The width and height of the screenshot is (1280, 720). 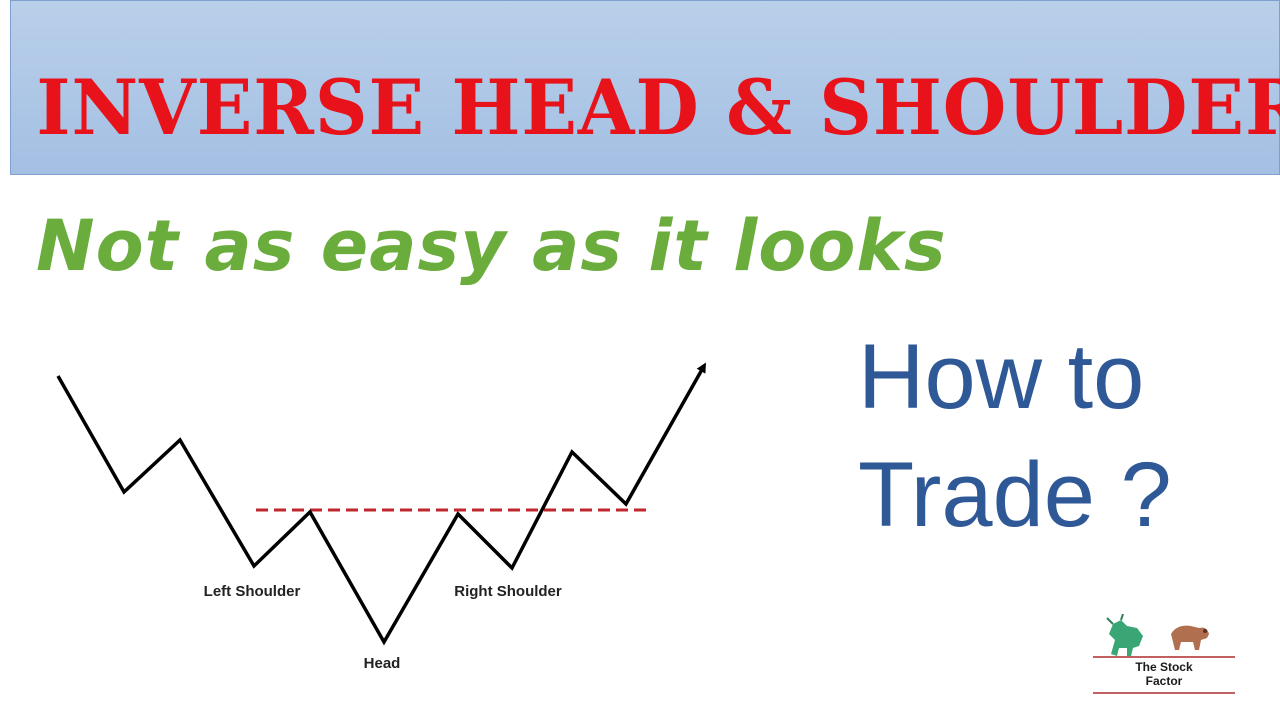 What do you see at coordinates (1164, 667) in the screenshot?
I see `logo-line-1: The Stock` at bounding box center [1164, 667].